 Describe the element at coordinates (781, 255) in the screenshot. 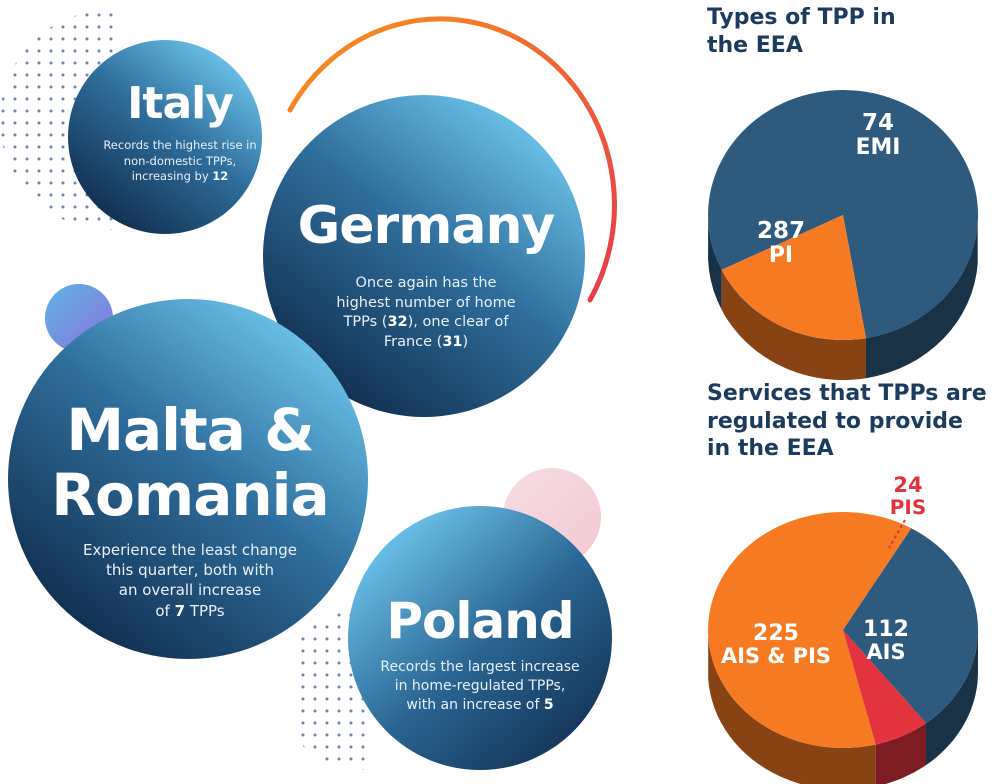

I see `pie-category-label: PI` at that location.